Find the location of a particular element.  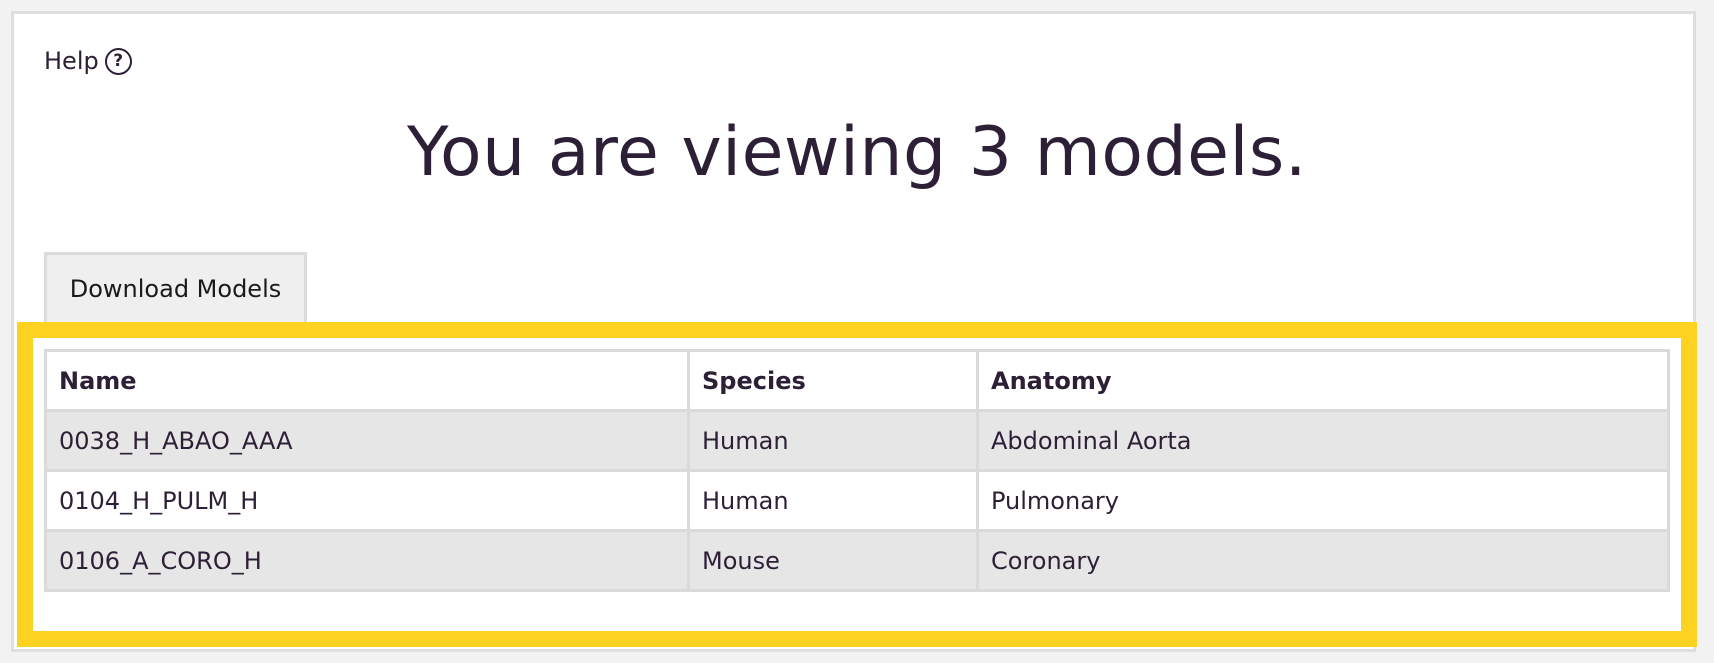

table-row: 0038_H_ABAO_AAA Human Abdominal Aorta is located at coordinates (857, 440).